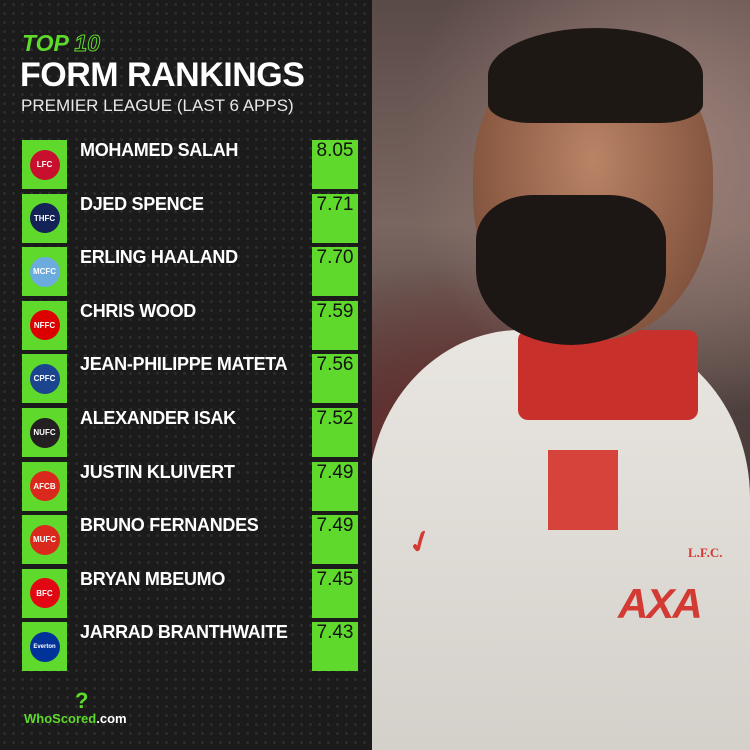  I want to click on club-badge: MCFC, so click(44, 272).